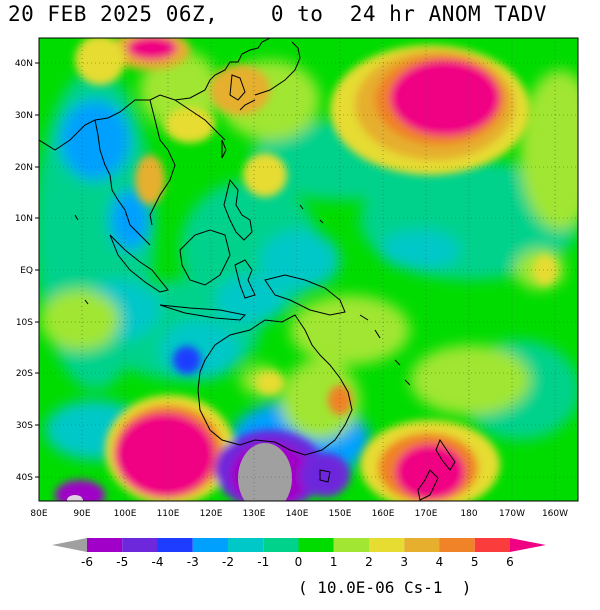 The width and height of the screenshot is (600, 610). I want to click on lon-label: 110E, so click(168, 514).